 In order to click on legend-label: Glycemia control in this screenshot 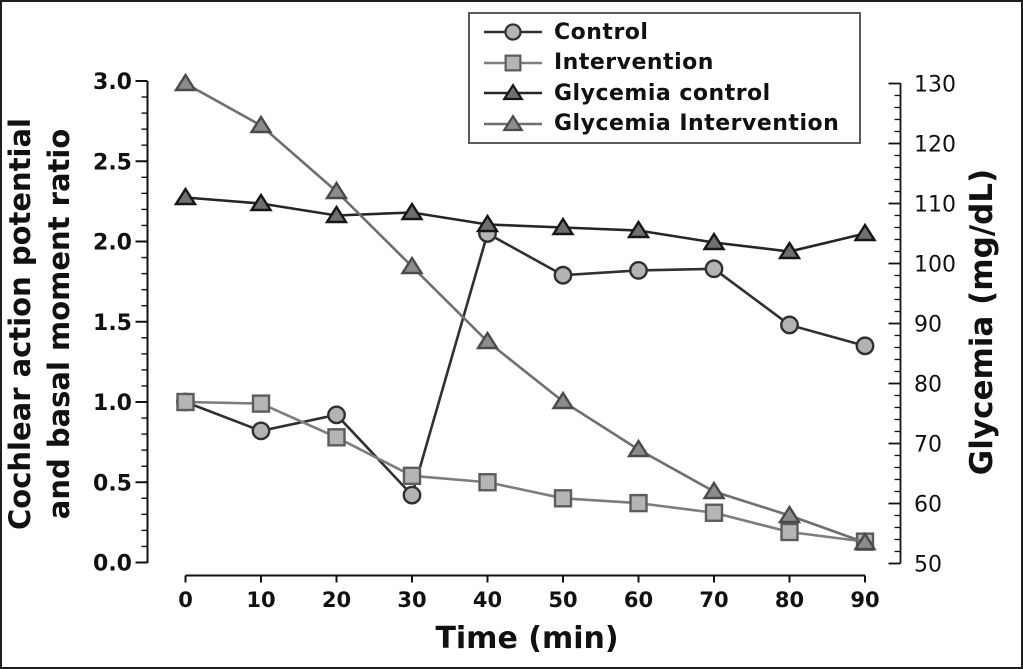, I will do `click(662, 93)`.